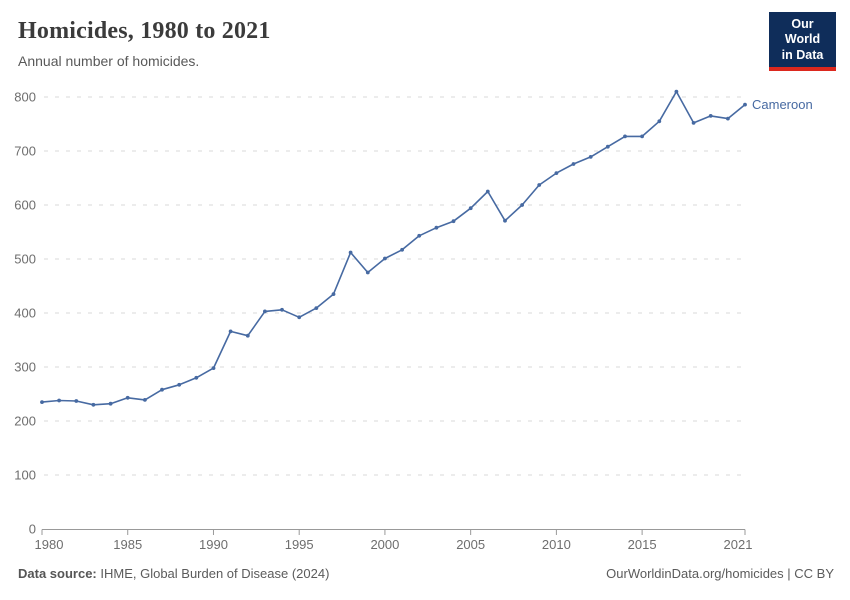 Image resolution: width=850 pixels, height=600 pixels. I want to click on data-source-text: IHME, Global Burden of Disease (2024), so click(213, 573).